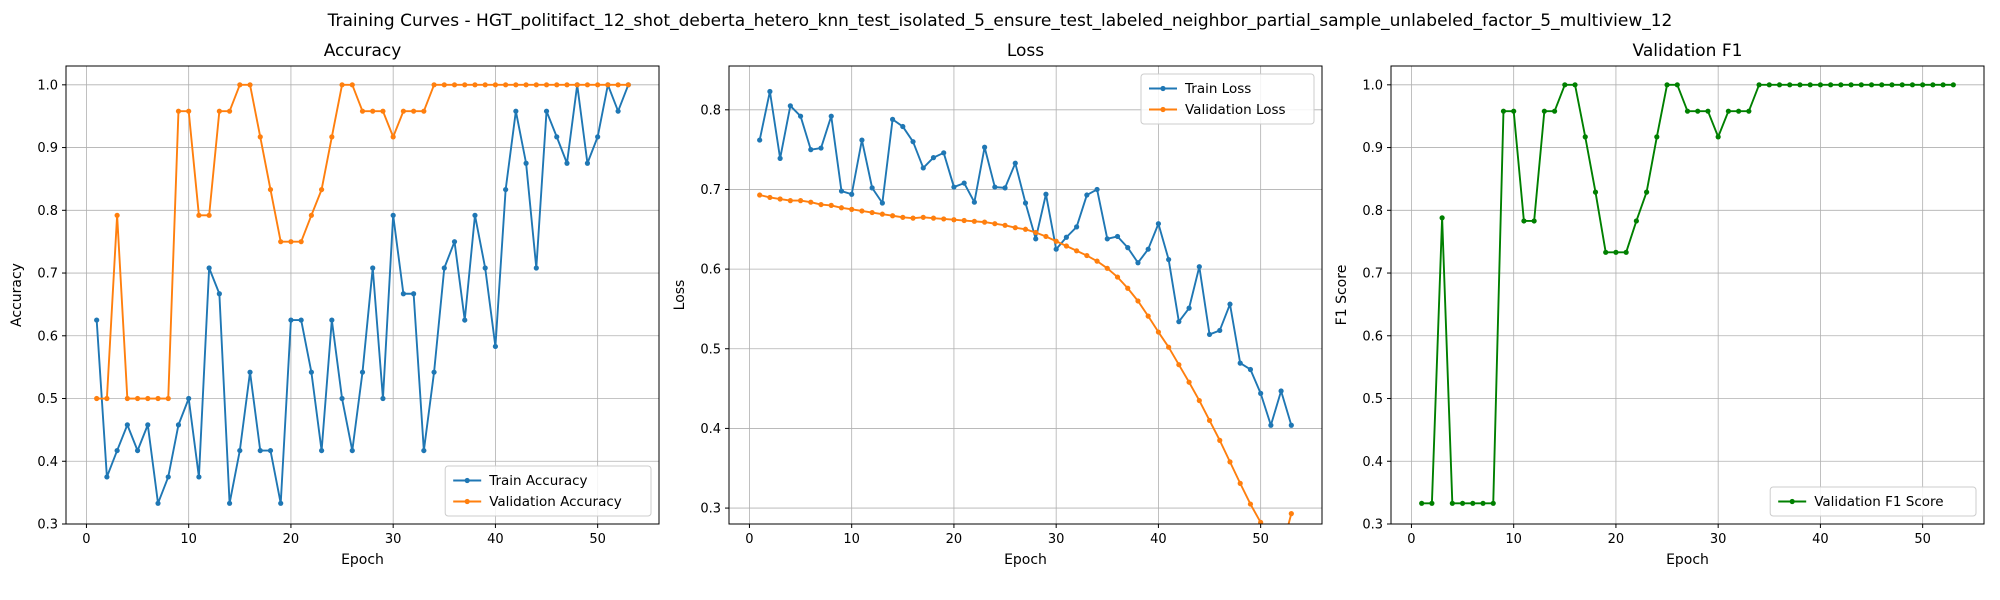  Describe the element at coordinates (1158, 539) in the screenshot. I see `x-tick-label: 40` at that location.